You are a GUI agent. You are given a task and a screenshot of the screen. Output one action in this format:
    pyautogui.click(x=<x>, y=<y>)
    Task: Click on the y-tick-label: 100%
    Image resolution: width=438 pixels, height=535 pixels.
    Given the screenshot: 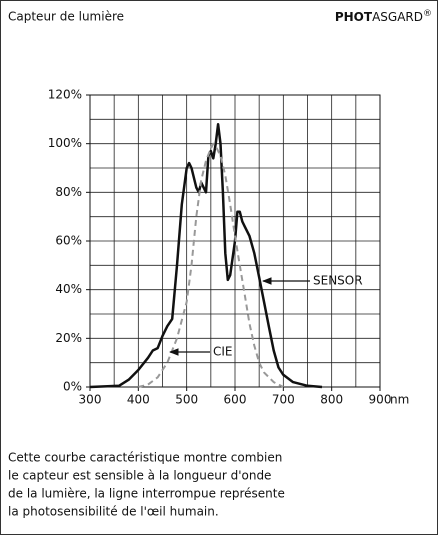 What is the action you would take?
    pyautogui.click(x=65, y=143)
    